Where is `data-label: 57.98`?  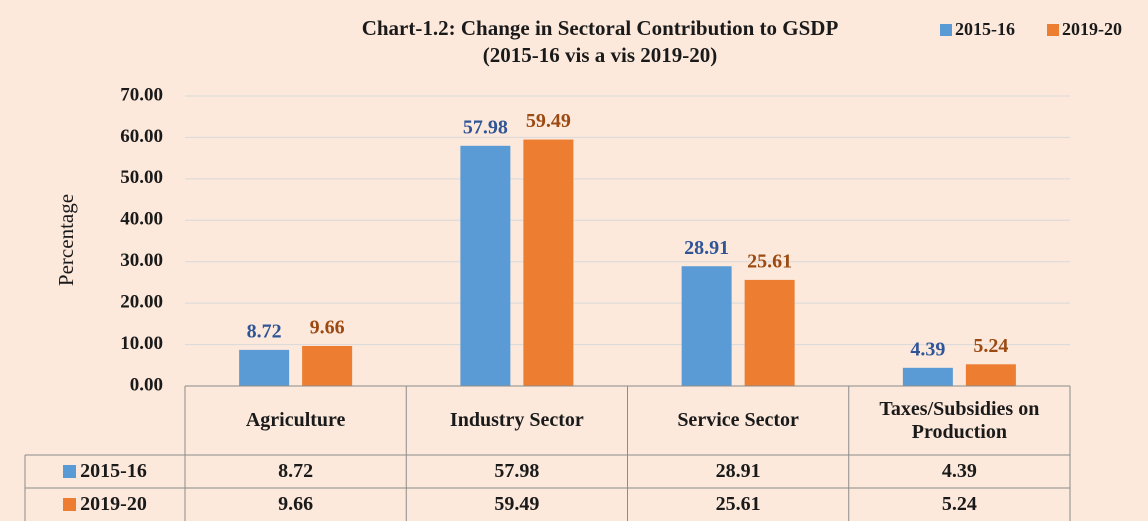
data-label: 57.98 is located at coordinates (485, 127).